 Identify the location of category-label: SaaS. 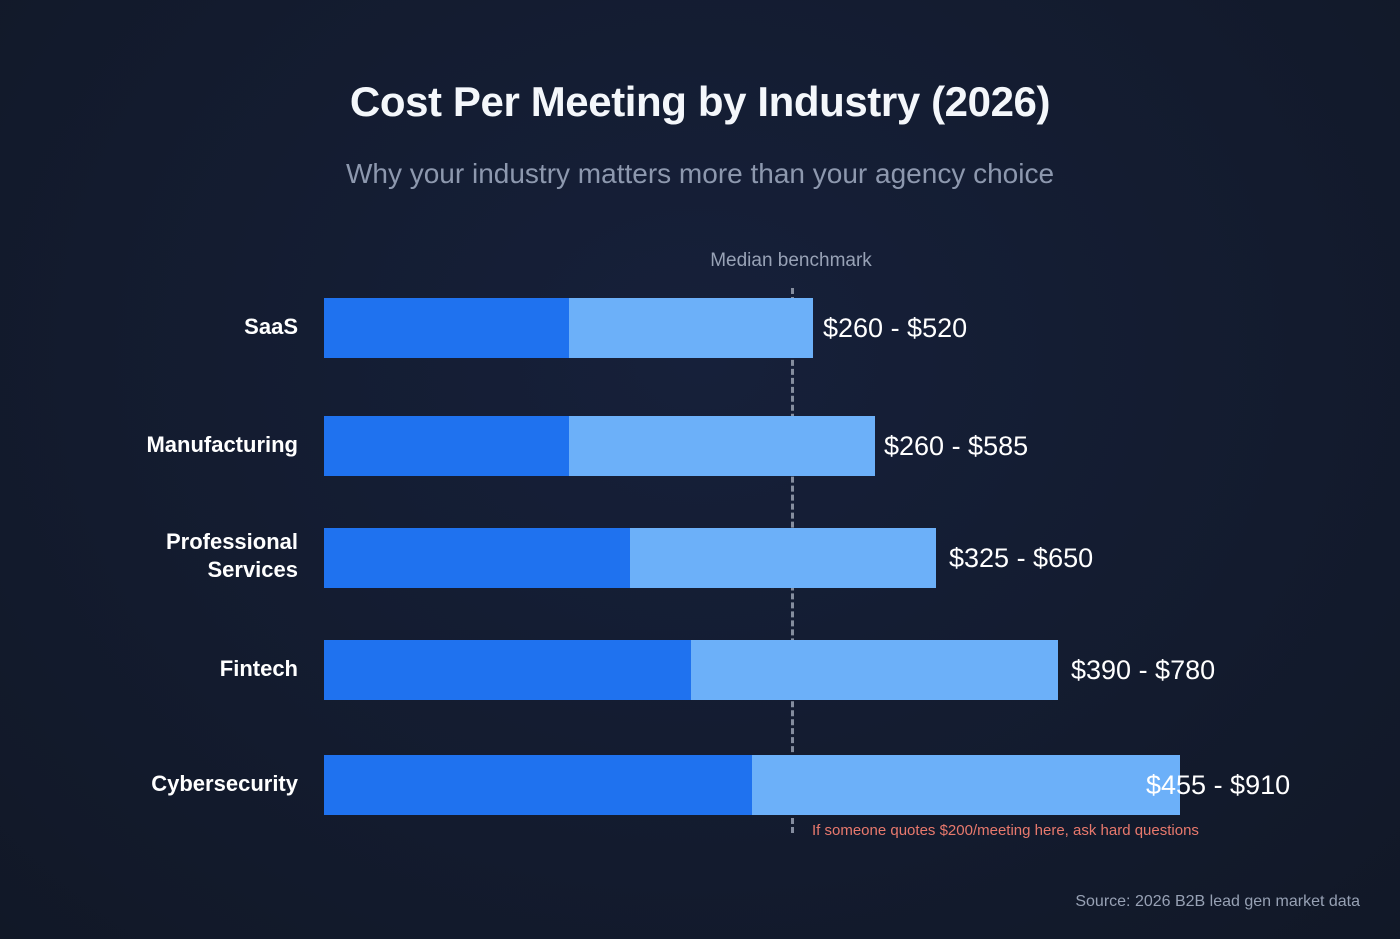
(149, 327).